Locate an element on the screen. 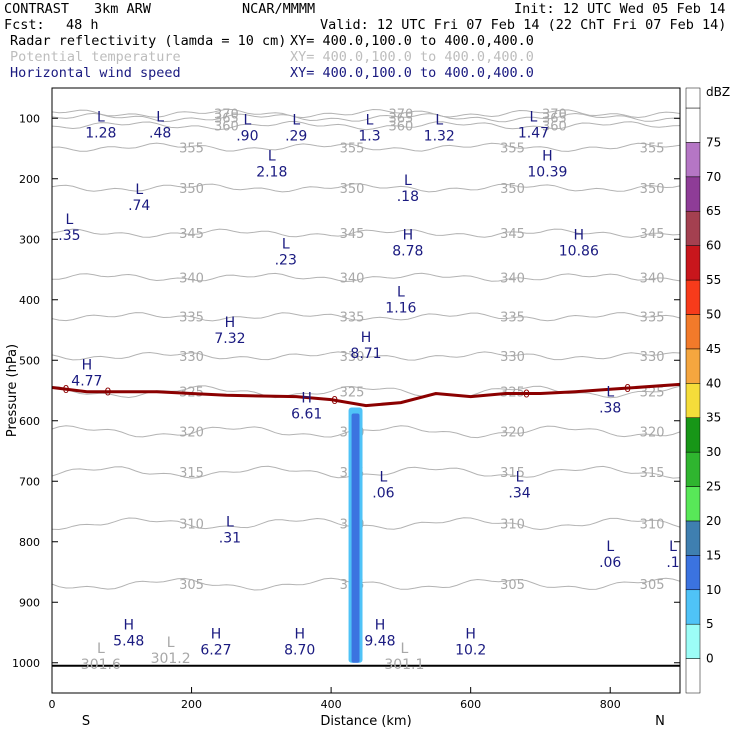 Image resolution: width=740 pixels, height=740 pixels. model-name: 3km ARW is located at coordinates (122, 9).